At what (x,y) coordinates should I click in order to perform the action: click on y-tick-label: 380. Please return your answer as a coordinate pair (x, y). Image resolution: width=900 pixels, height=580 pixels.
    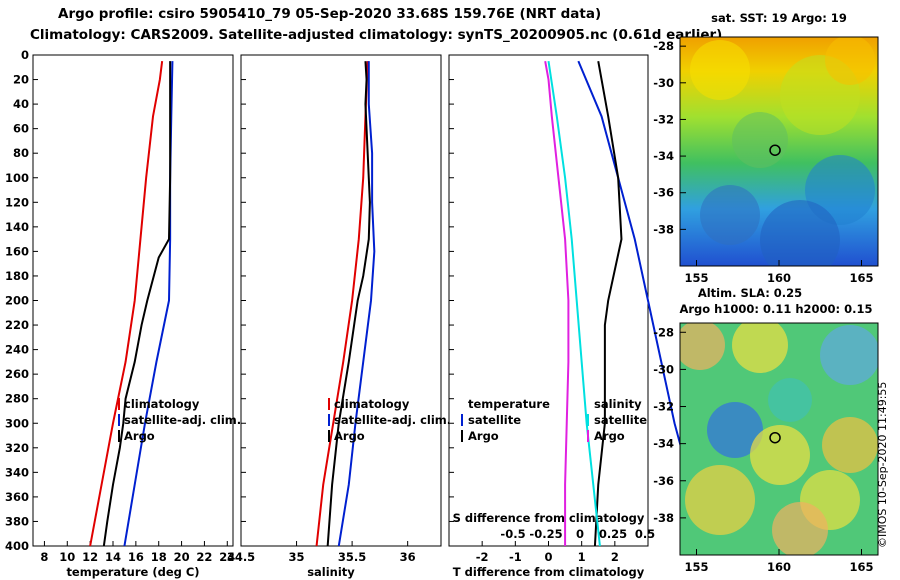
    Looking at the image, I should click on (17, 521).